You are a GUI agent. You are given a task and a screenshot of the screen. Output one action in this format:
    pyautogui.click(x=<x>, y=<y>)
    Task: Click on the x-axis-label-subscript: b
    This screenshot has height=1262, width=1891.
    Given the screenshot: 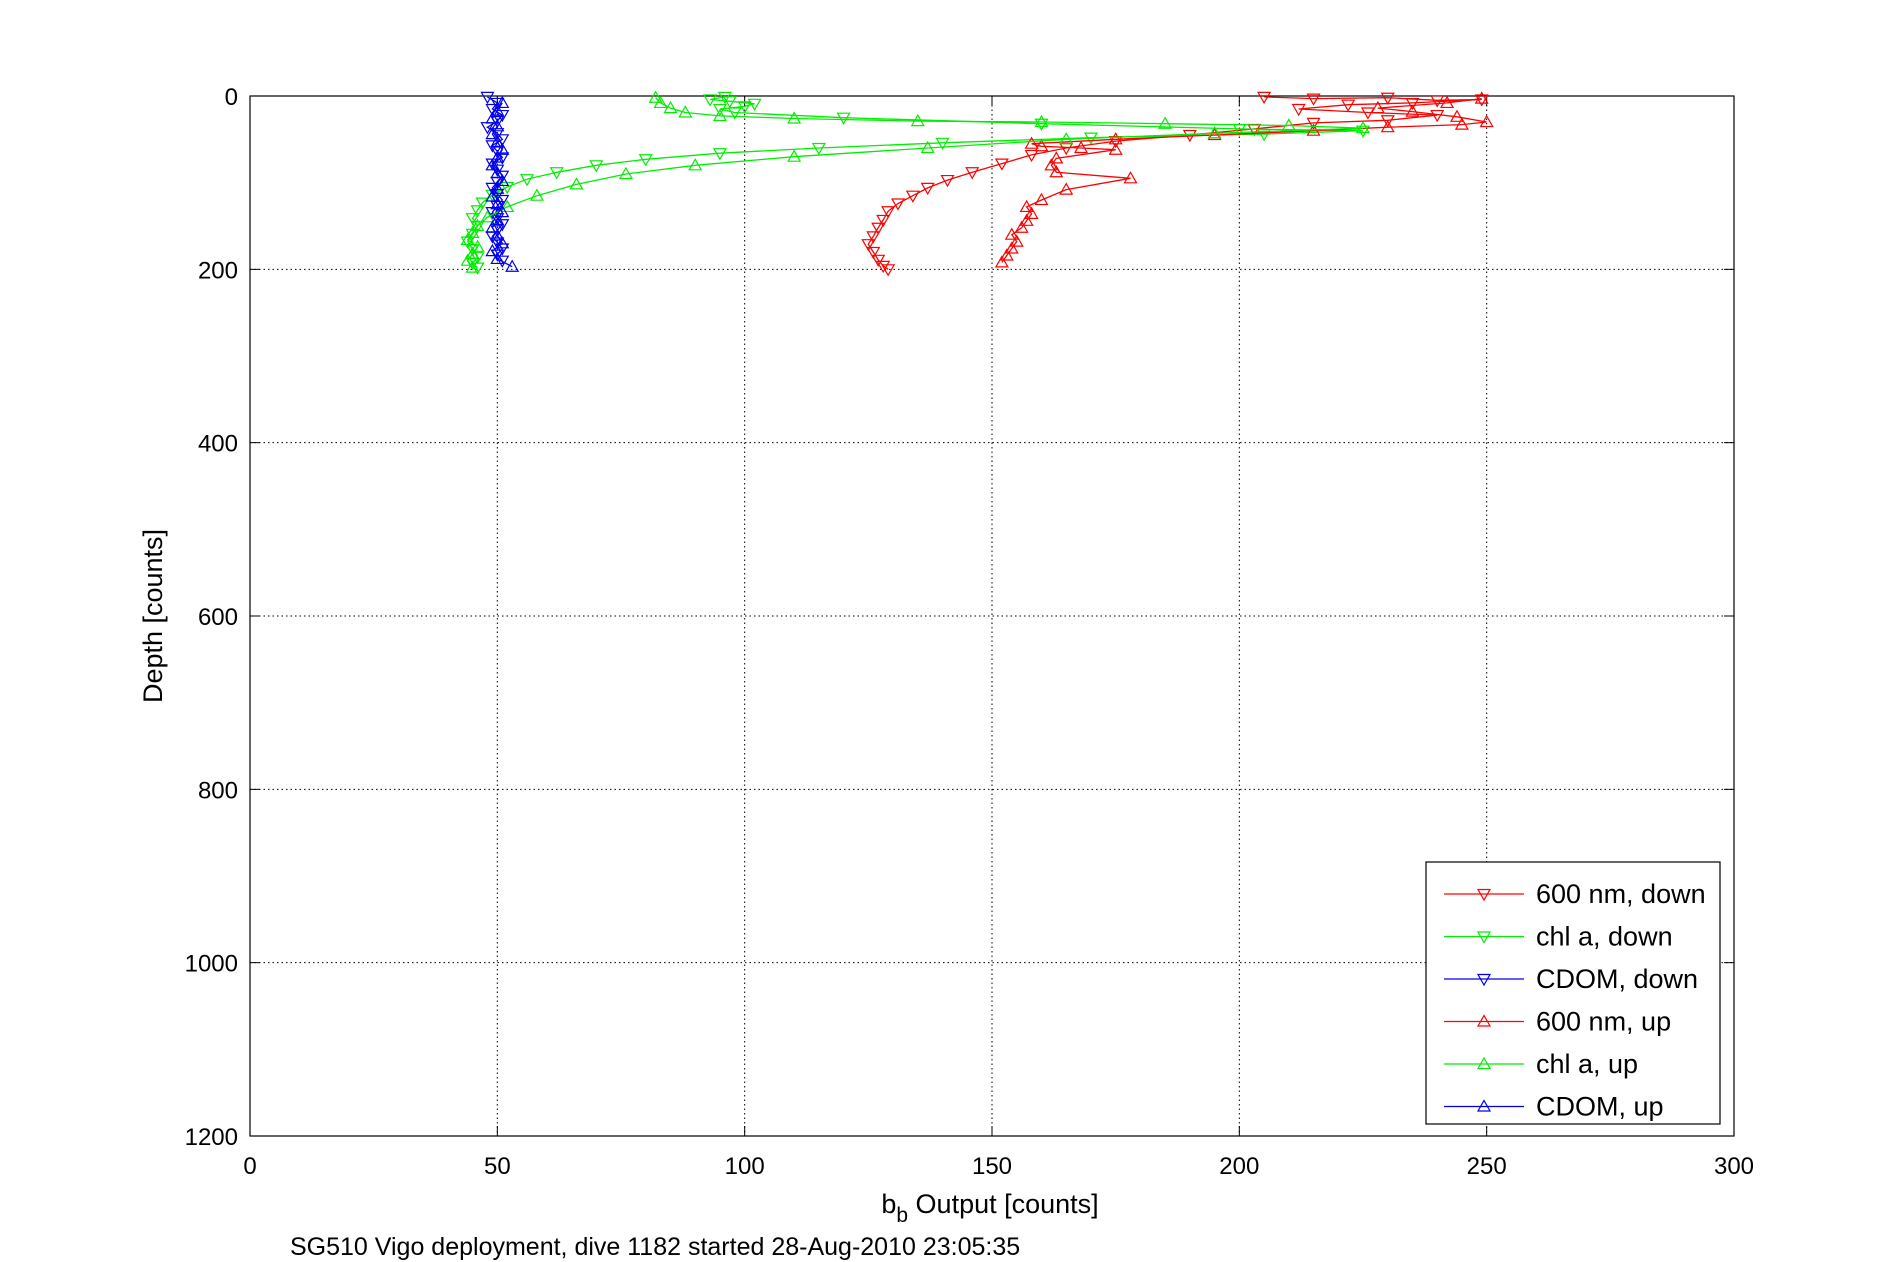 What is the action you would take?
    pyautogui.click(x=902, y=1215)
    